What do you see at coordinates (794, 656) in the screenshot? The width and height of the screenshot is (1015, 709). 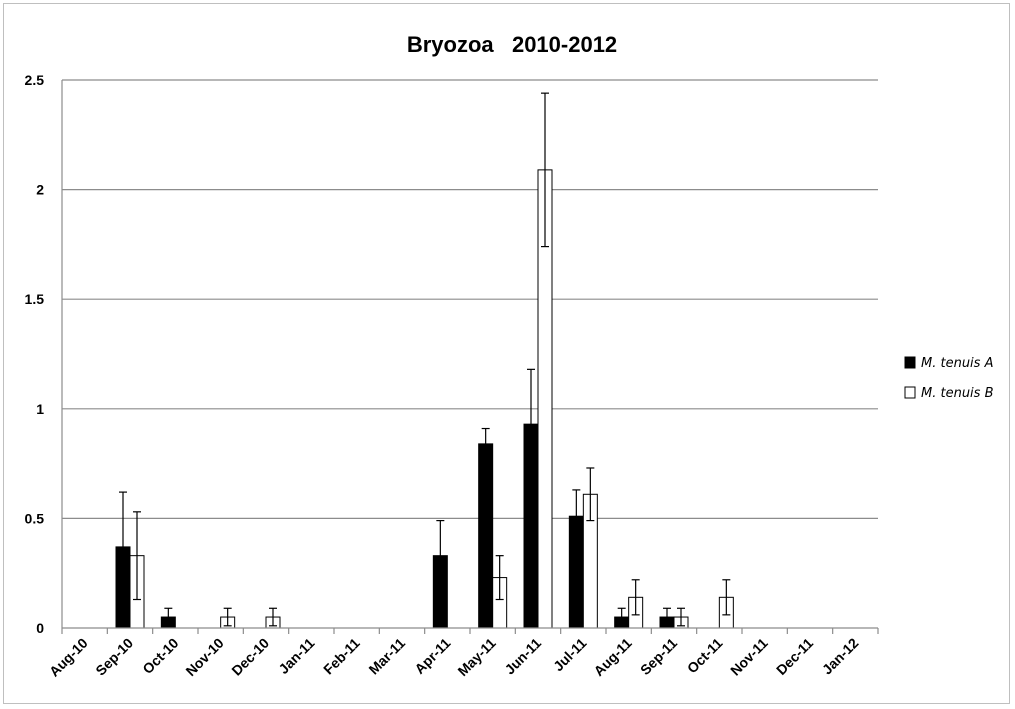 I see `x-tick-label: Dec-11` at bounding box center [794, 656].